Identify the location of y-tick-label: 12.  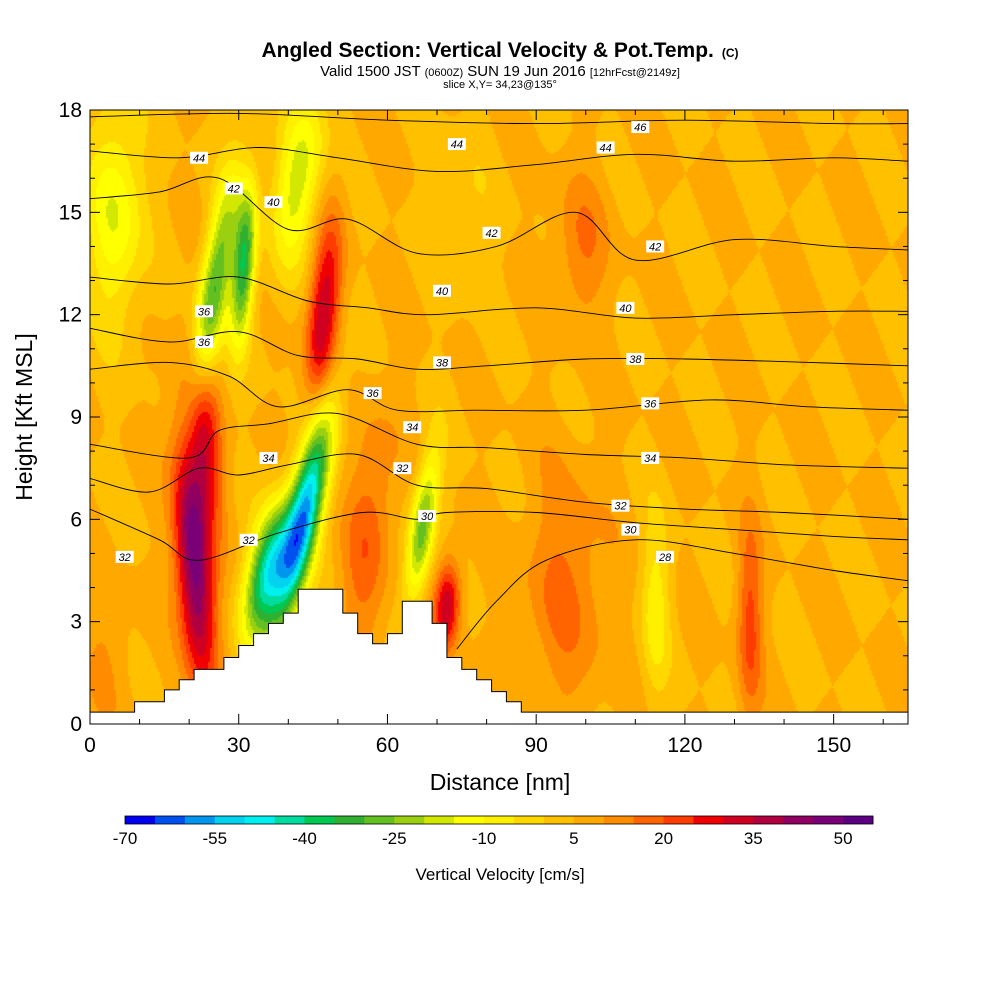
(70, 315).